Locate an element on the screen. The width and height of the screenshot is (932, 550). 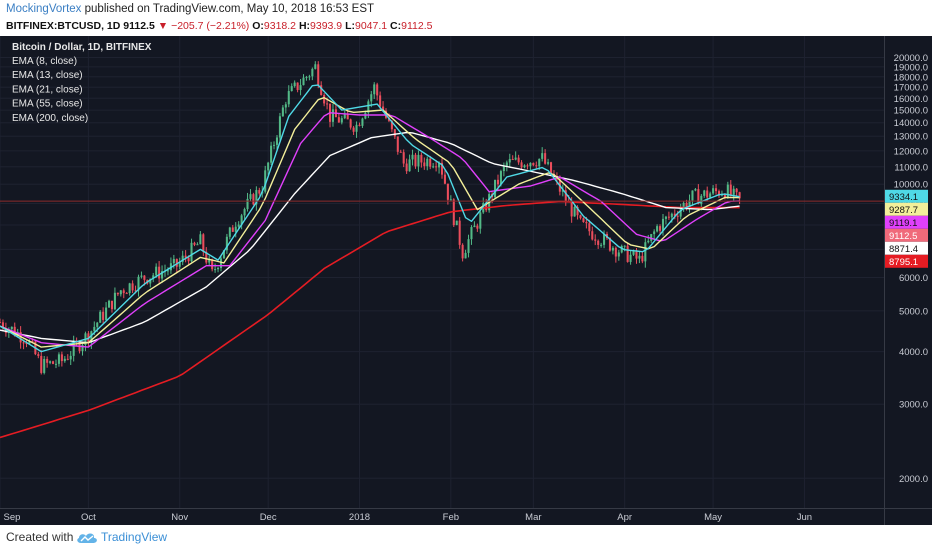
tradingview-brand-link: TradingView is located at coordinates (134, 537).